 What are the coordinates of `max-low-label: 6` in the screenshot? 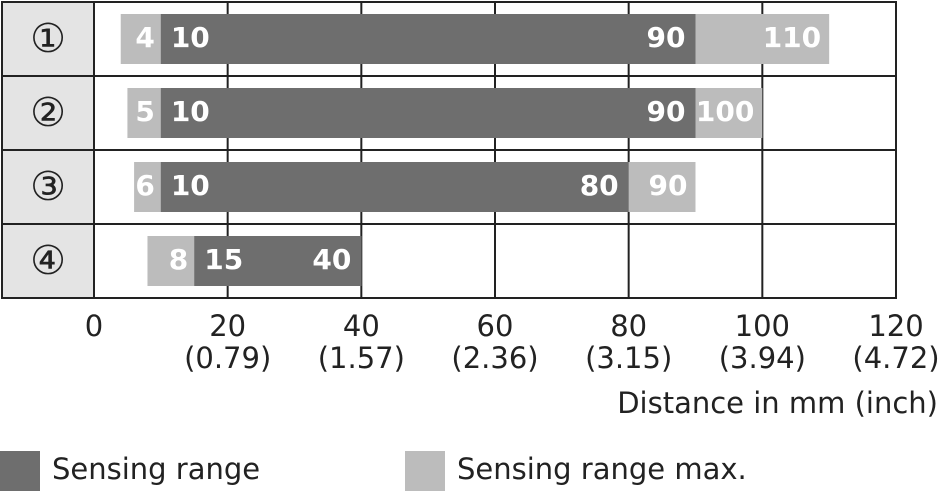 It's located at (144, 185).